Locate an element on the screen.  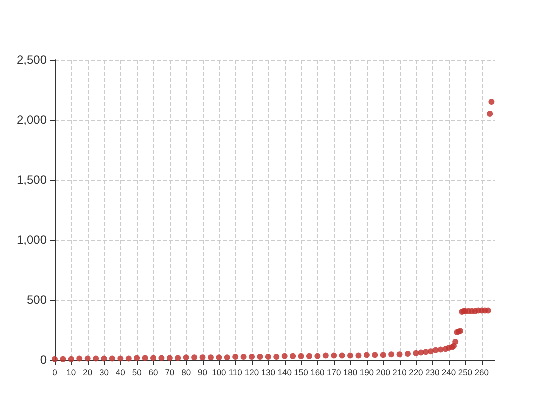
x-tick-label: 210 is located at coordinates (400, 373).